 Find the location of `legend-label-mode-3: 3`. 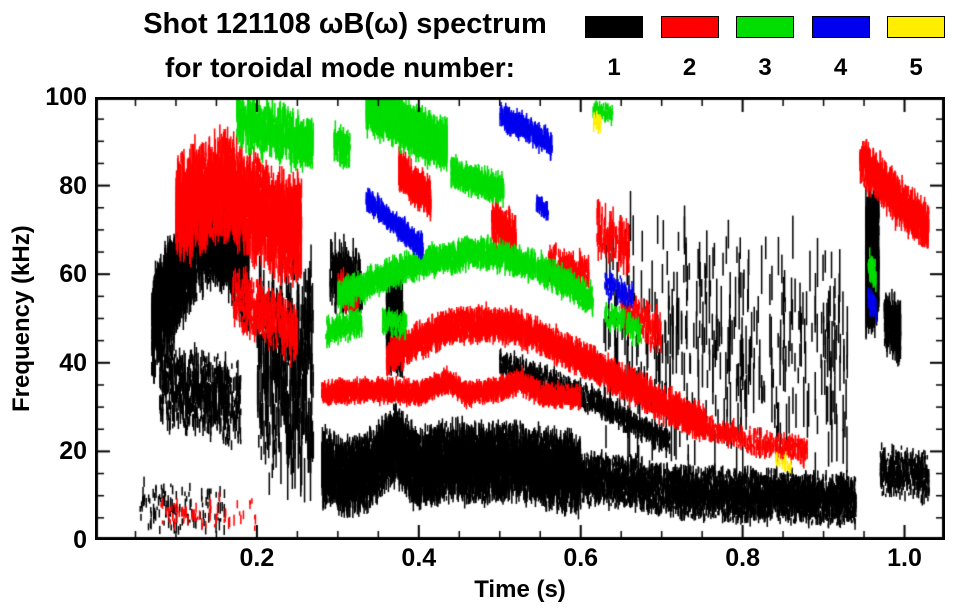

legend-label-mode-3: 3 is located at coordinates (765, 67).